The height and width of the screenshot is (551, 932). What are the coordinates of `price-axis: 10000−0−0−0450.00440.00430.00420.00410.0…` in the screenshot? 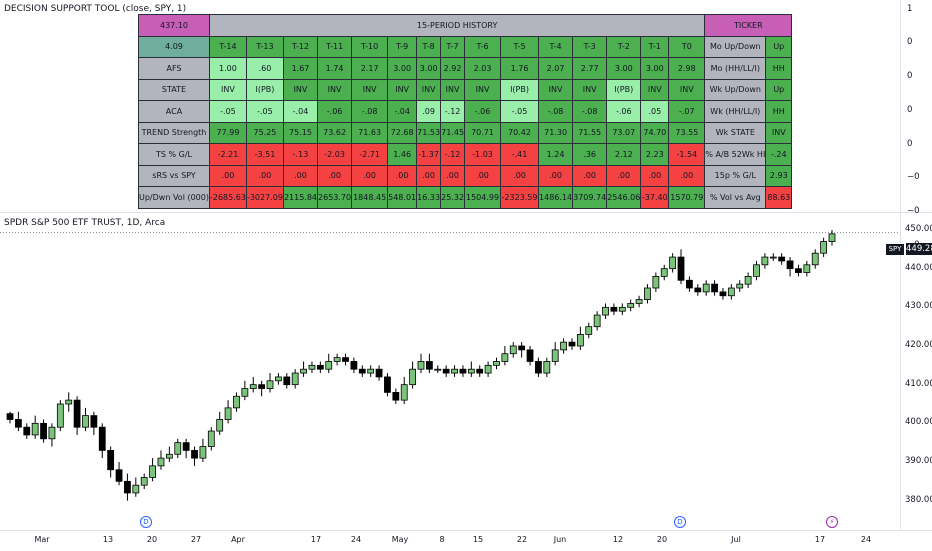 It's located at (916, 265).